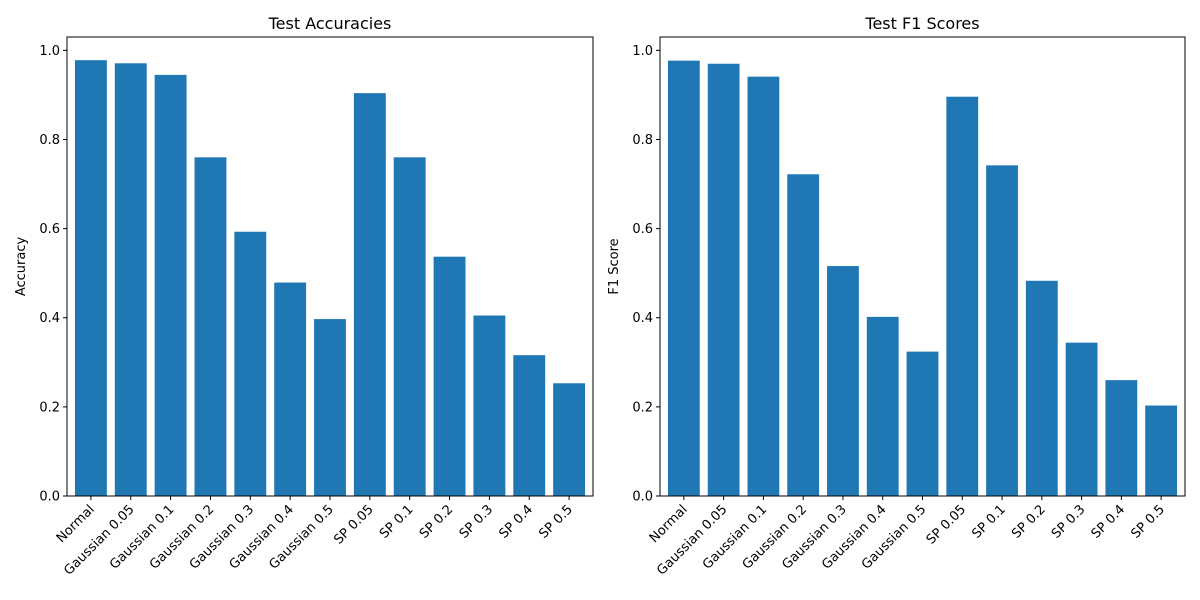  I want to click on chart-title: Test Accuracies, so click(330, 23).